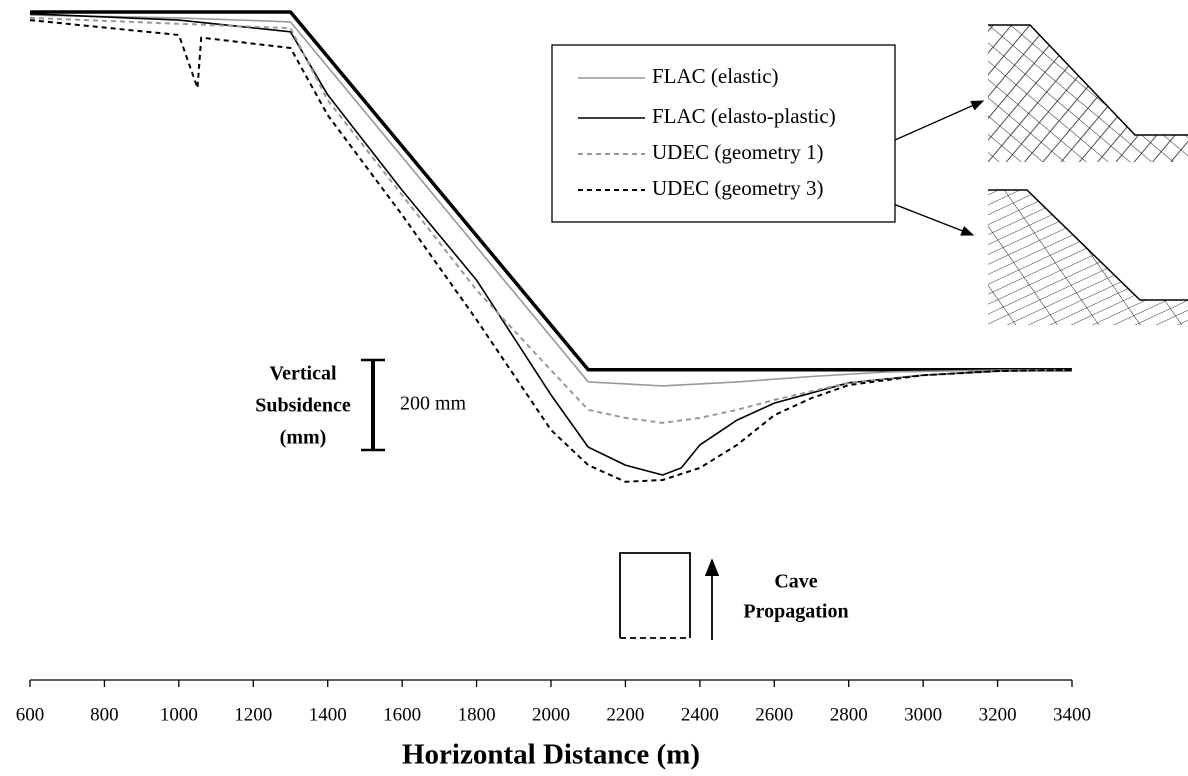 The height and width of the screenshot is (776, 1188). I want to click on x-tick-label: 1000, so click(179, 714).